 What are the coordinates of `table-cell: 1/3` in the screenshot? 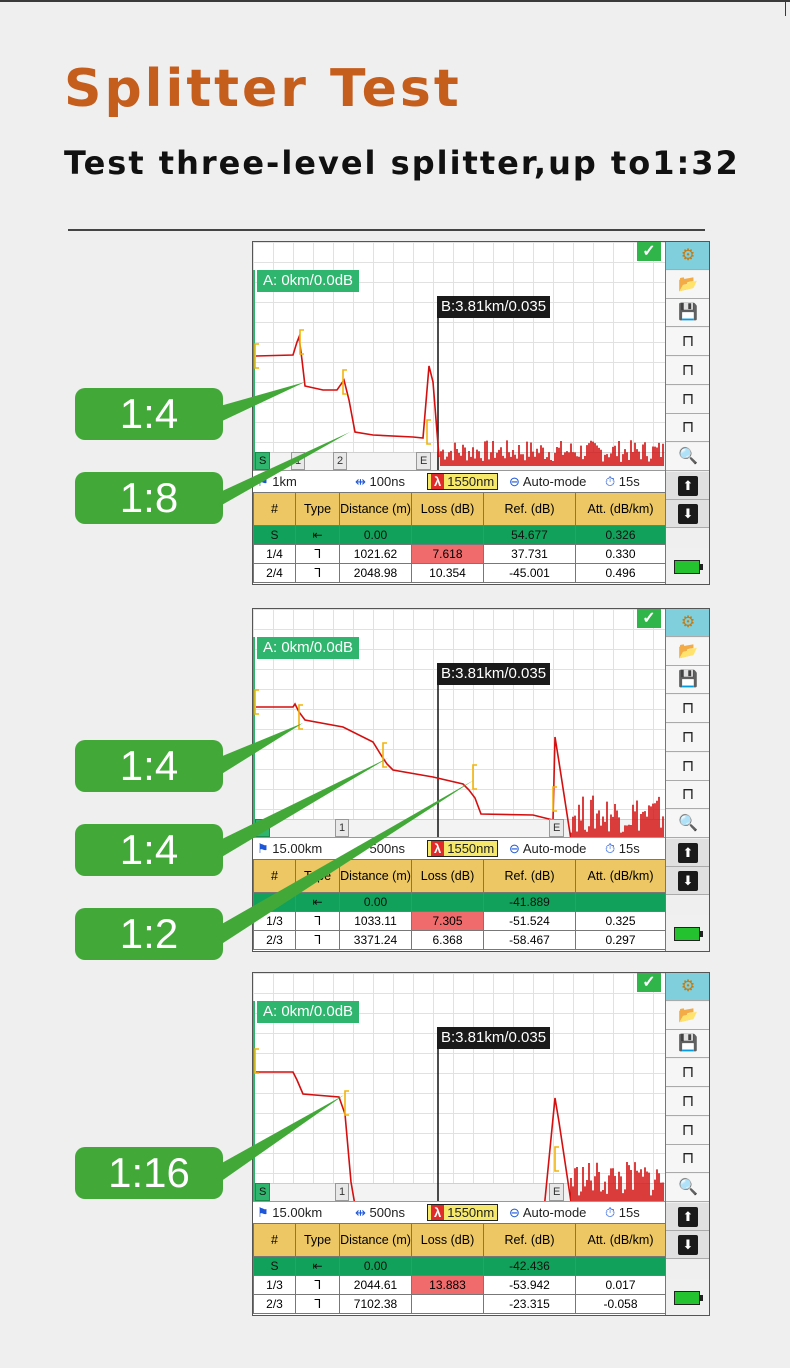 It's located at (274, 1285).